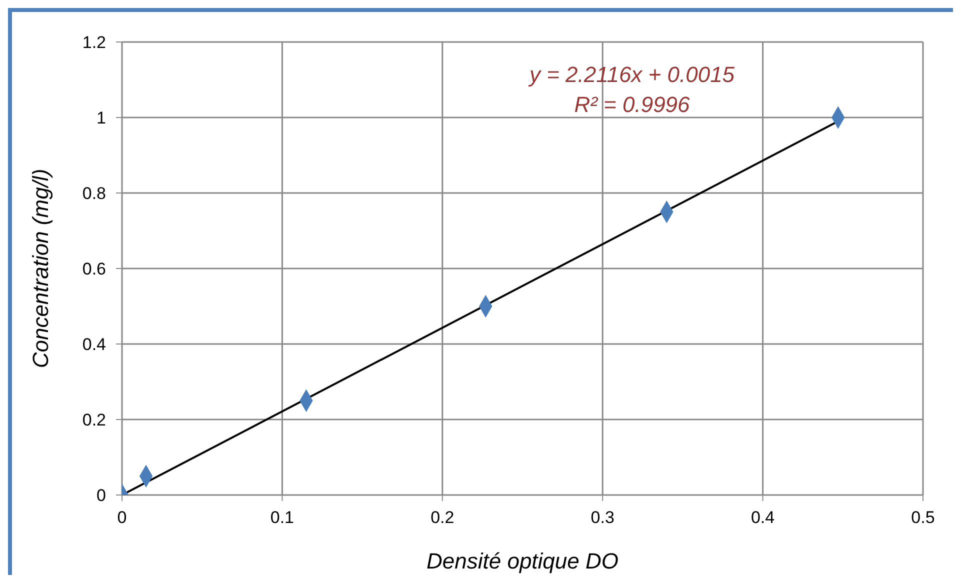 The height and width of the screenshot is (583, 961). Describe the element at coordinates (40, 268) in the screenshot. I see `y-axis-title: Concentration (mg/l)` at that location.